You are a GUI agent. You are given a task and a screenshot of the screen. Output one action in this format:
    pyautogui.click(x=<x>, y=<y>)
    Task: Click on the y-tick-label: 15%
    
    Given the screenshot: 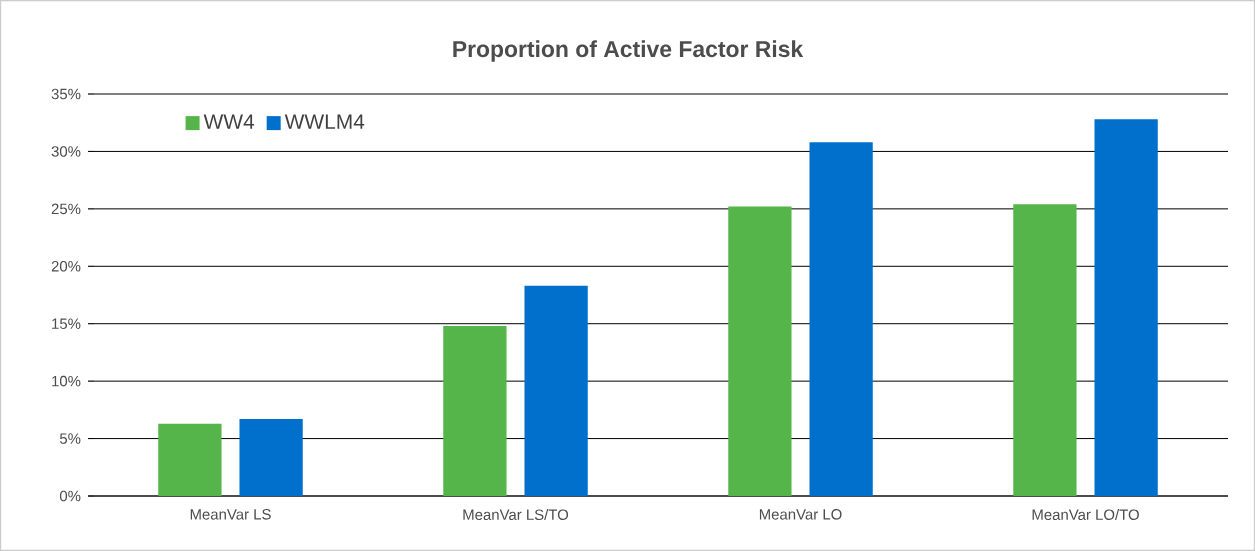 What is the action you would take?
    pyautogui.click(x=66, y=323)
    